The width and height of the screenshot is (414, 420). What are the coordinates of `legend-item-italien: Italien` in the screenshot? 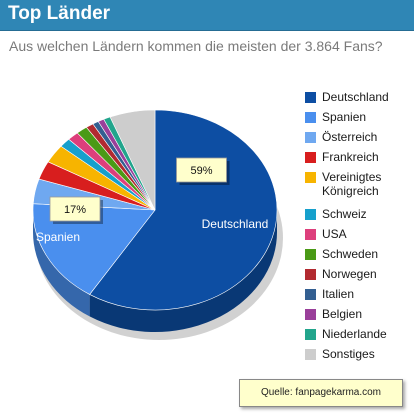 It's located at (357, 297).